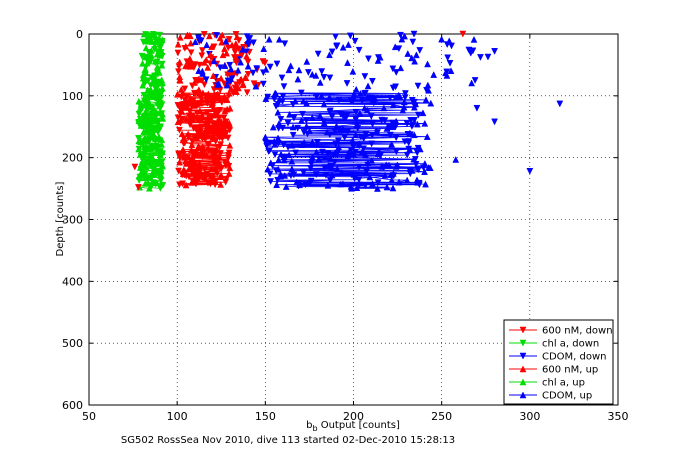  Describe the element at coordinates (72, 343) in the screenshot. I see `y-tick-label: 500` at that location.